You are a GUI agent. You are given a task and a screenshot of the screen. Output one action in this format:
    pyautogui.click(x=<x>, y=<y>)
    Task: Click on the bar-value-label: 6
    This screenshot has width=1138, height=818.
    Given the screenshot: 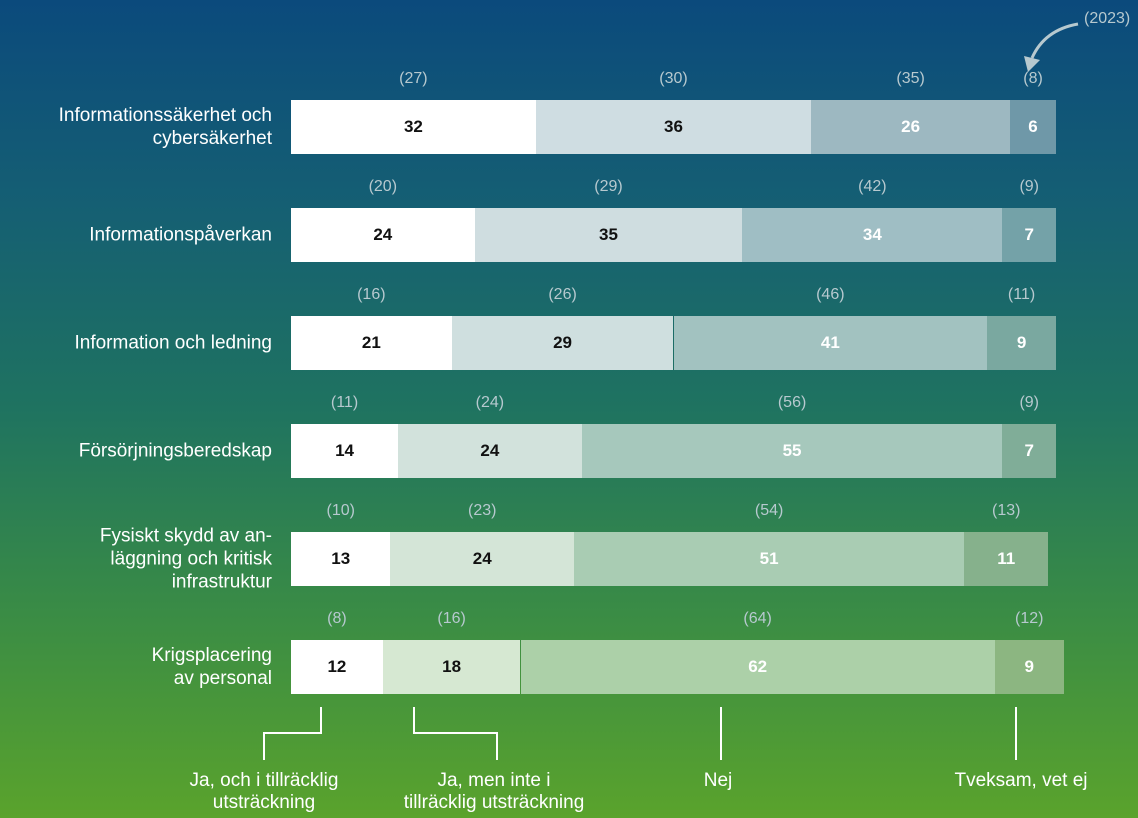 What is the action you would take?
    pyautogui.click(x=1033, y=126)
    